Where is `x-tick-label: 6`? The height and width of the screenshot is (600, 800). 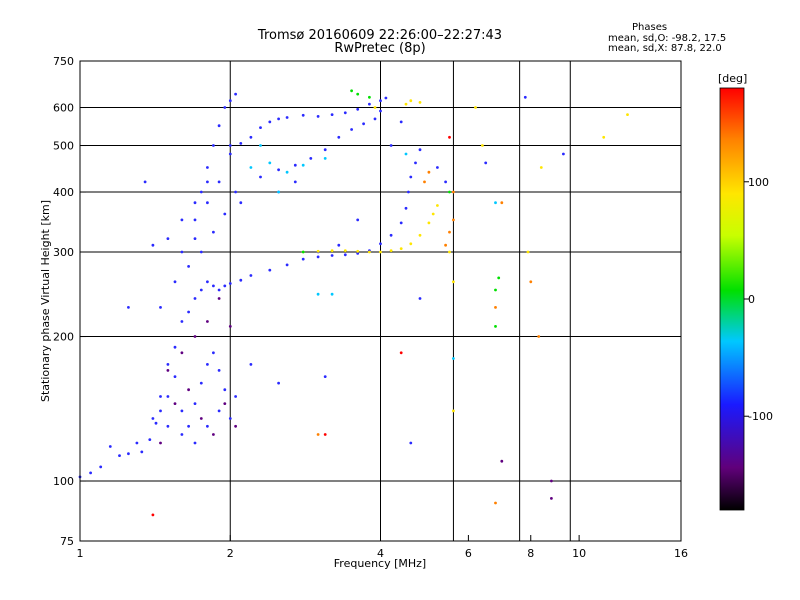
x-tick-label: 6 is located at coordinates (468, 553).